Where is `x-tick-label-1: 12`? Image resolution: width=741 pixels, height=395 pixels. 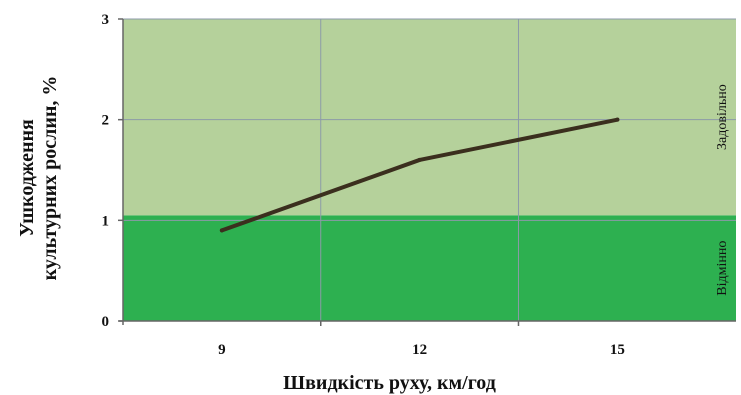
x-tick-label-1: 12 is located at coordinates (419, 350).